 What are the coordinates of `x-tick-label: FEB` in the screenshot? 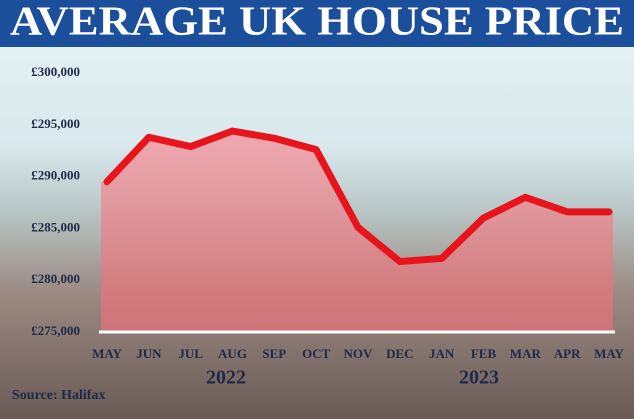 It's located at (484, 353).